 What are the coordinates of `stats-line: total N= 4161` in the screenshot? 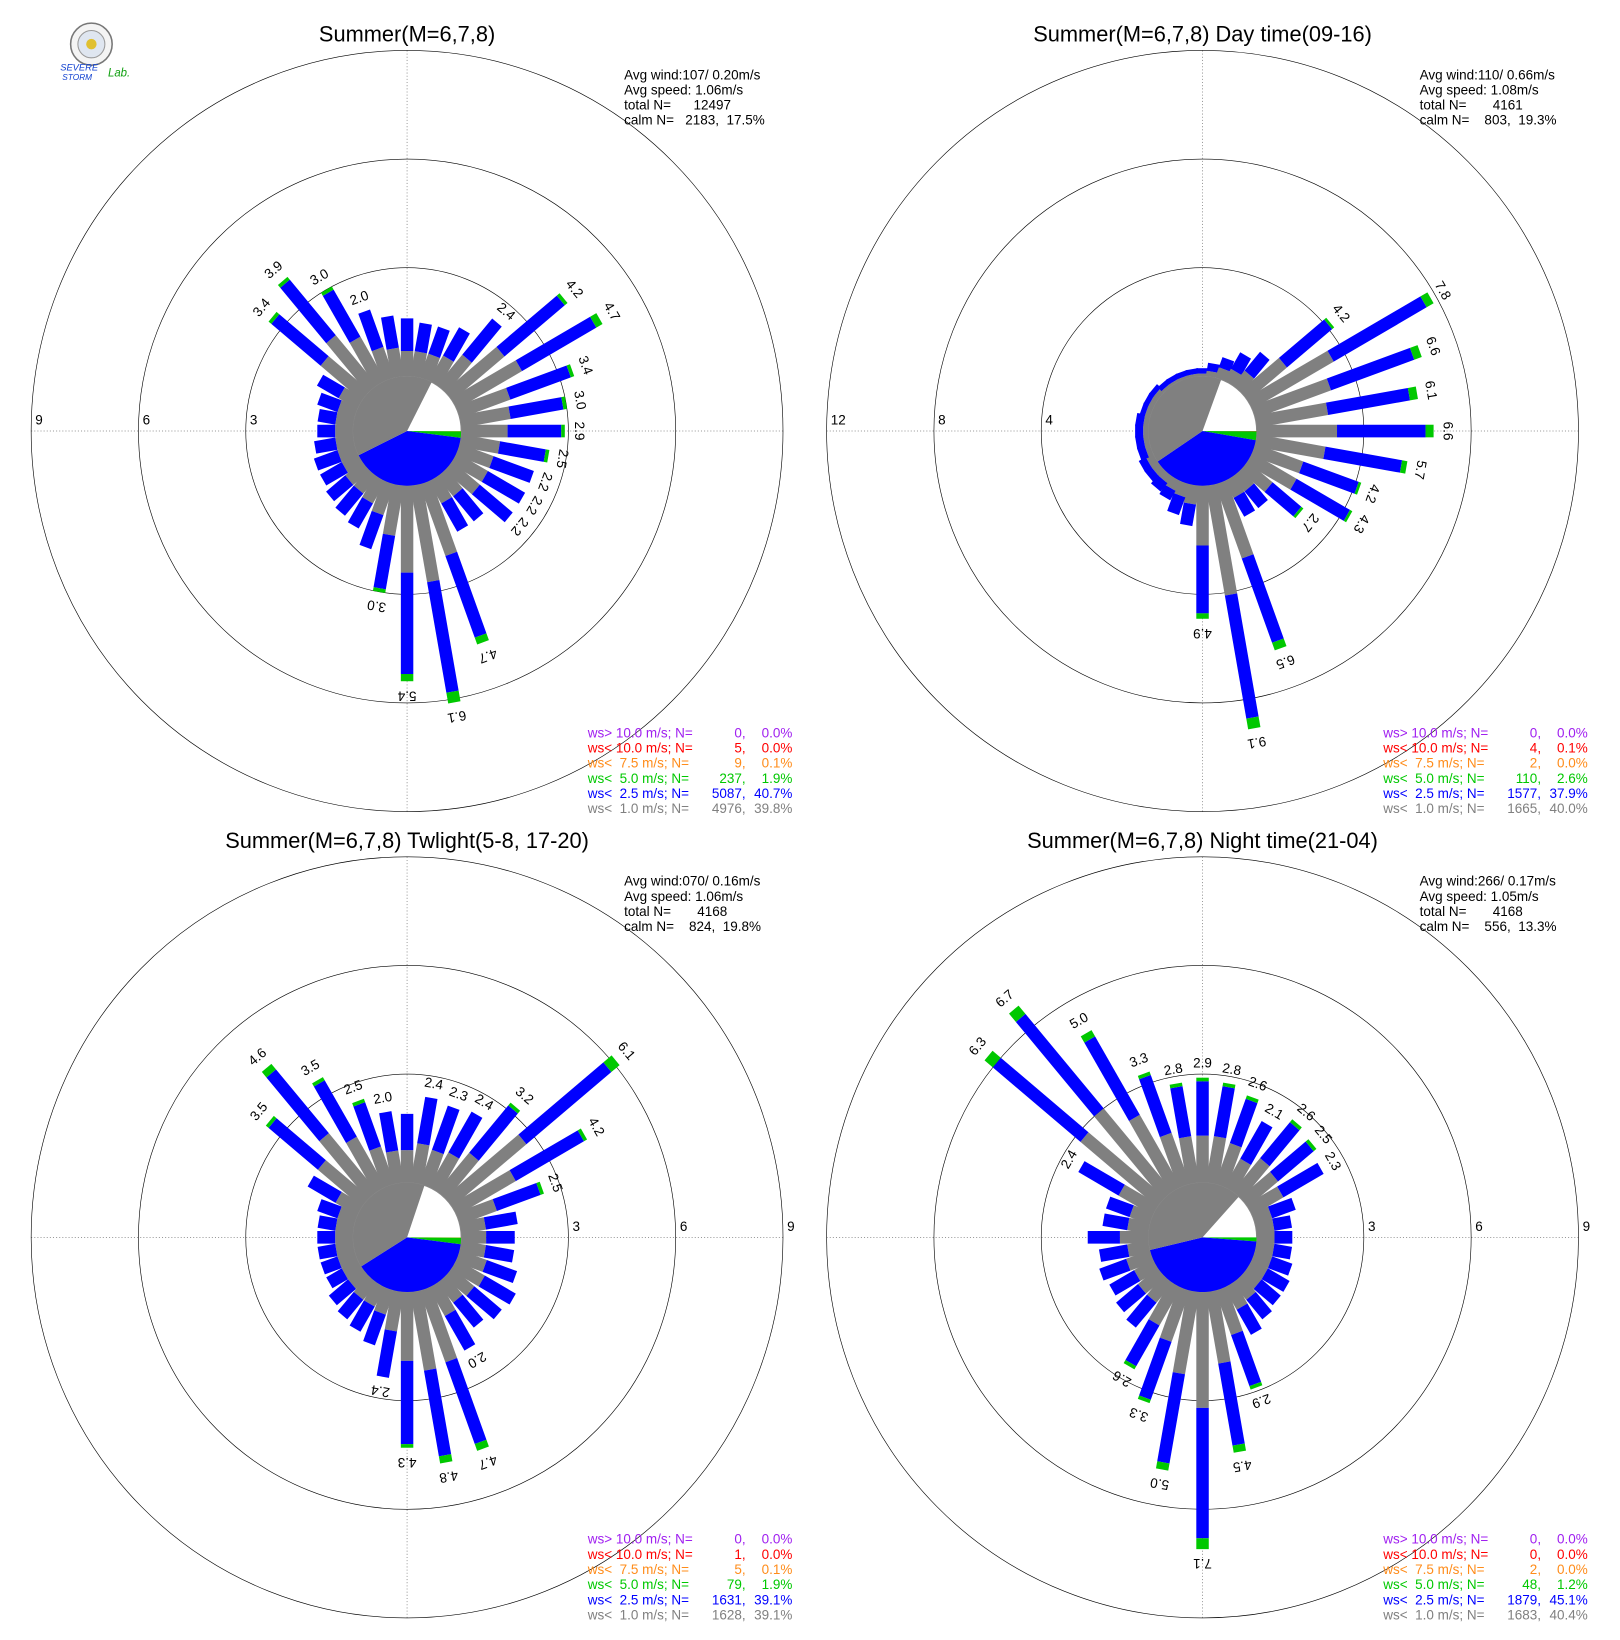 It's located at (1471, 105).